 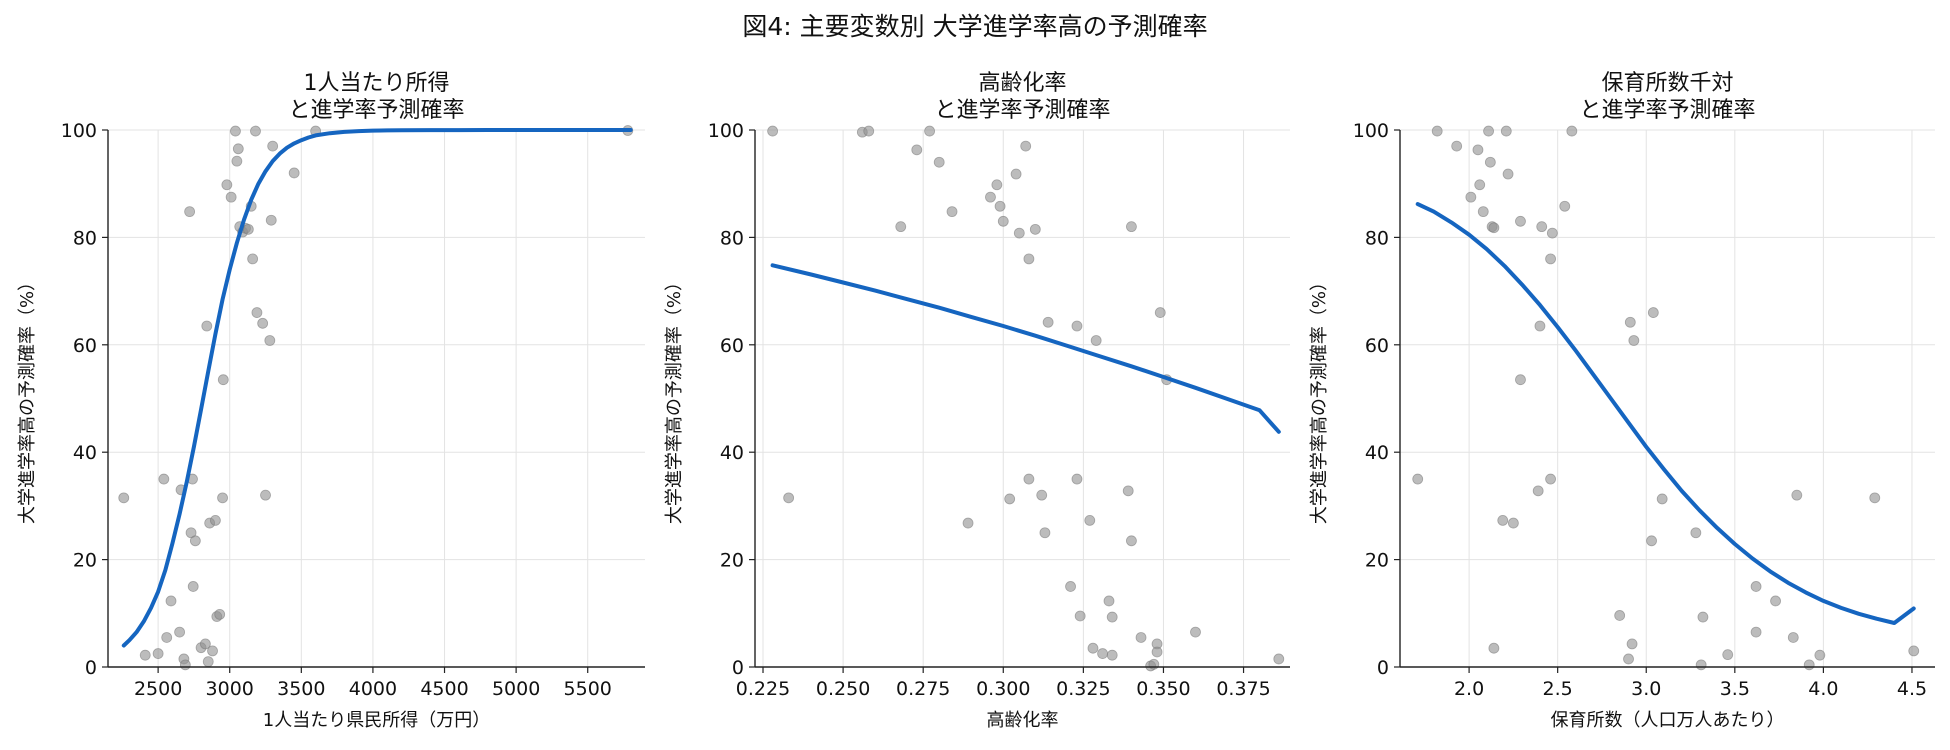 What do you see at coordinates (230, 689) in the screenshot?
I see `x-tick-label: 3000` at bounding box center [230, 689].